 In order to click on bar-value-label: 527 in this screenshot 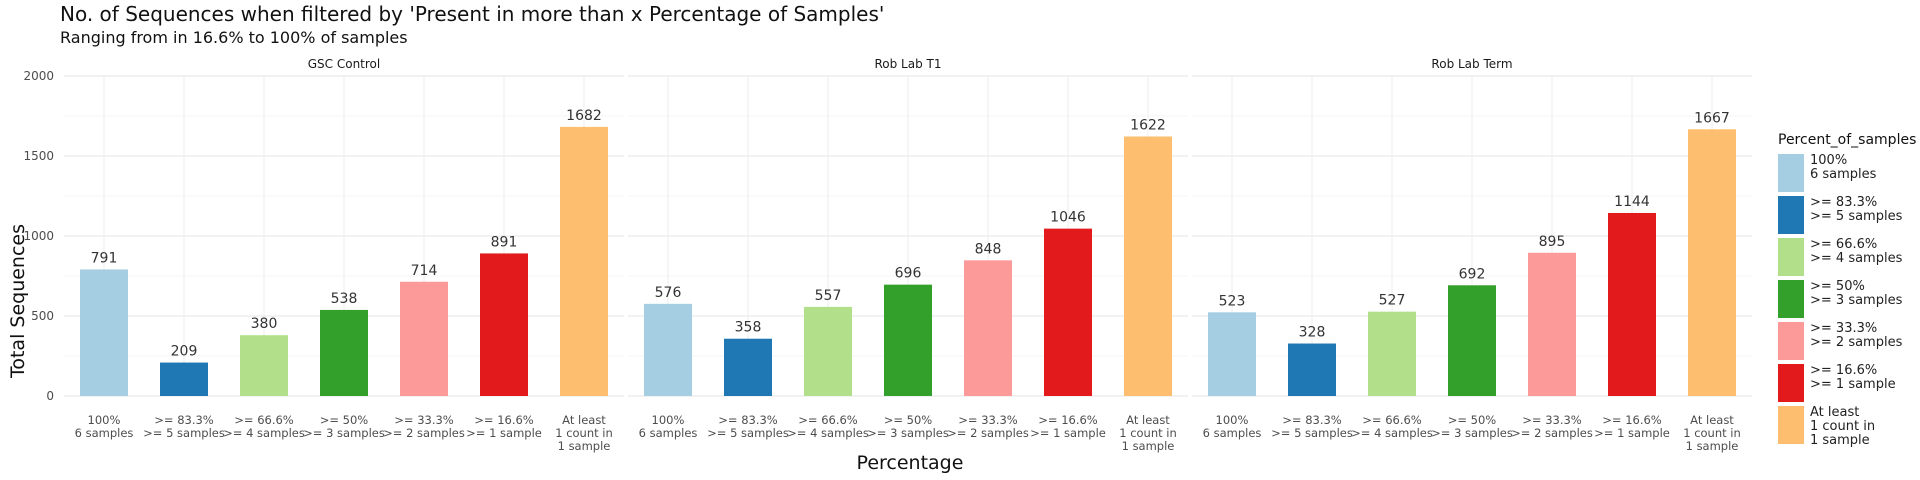, I will do `click(1392, 301)`.